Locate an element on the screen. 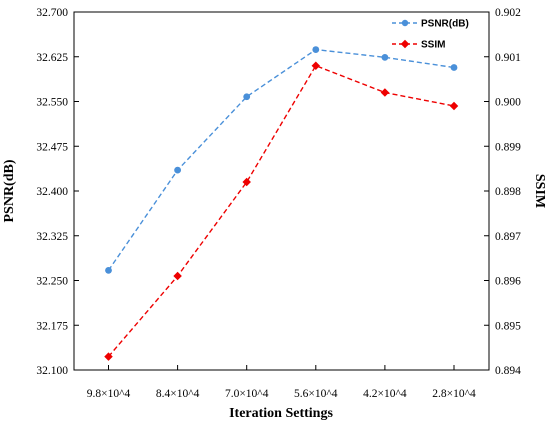  right-y-tick-label: 0.894 is located at coordinates (508, 371).